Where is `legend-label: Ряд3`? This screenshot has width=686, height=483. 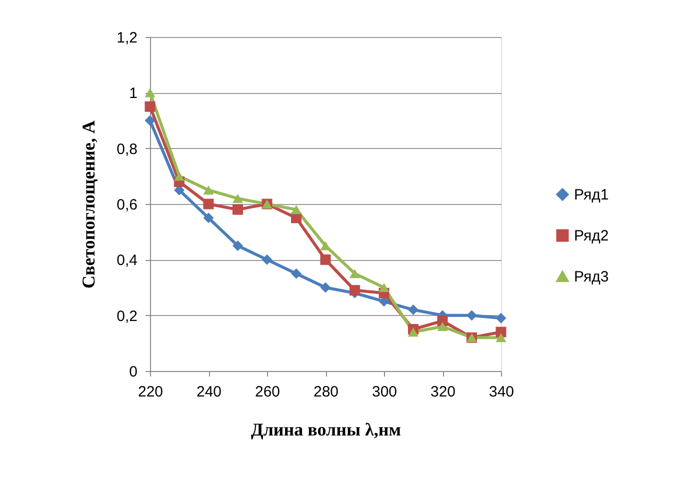
legend-label: Ряд3 is located at coordinates (591, 277).